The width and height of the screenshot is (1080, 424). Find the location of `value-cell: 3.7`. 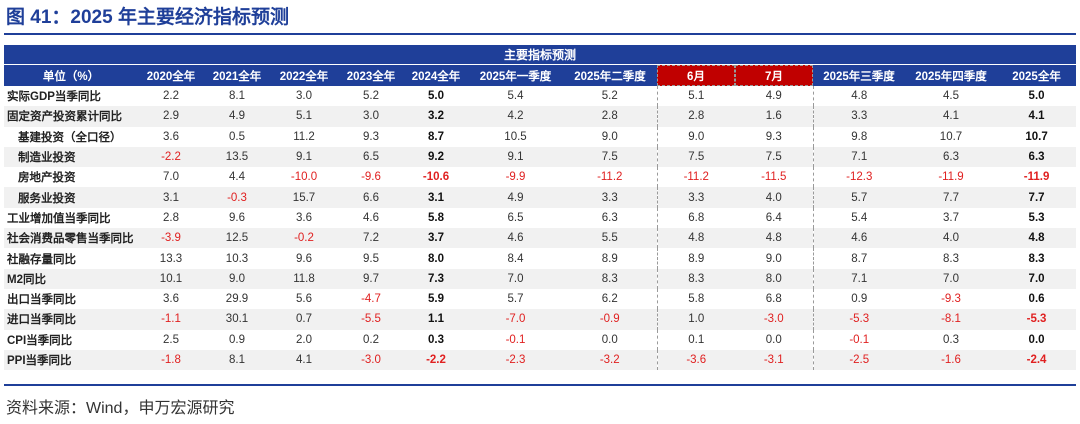

value-cell: 3.7 is located at coordinates (951, 218).